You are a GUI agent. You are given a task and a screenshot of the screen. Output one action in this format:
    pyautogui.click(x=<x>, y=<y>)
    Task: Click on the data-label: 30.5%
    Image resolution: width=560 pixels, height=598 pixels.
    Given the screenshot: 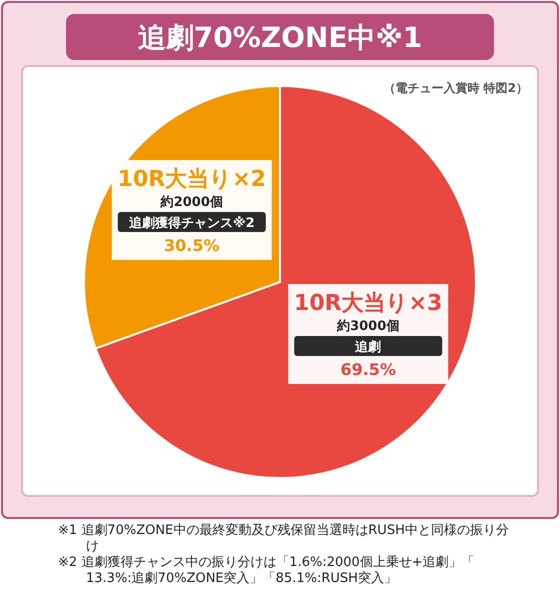 What is the action you would take?
    pyautogui.click(x=192, y=246)
    